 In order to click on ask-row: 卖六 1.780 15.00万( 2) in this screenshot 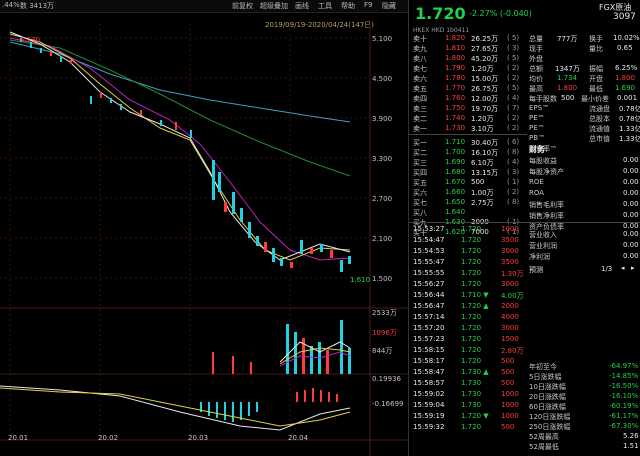, I will do `click(466, 78)`.